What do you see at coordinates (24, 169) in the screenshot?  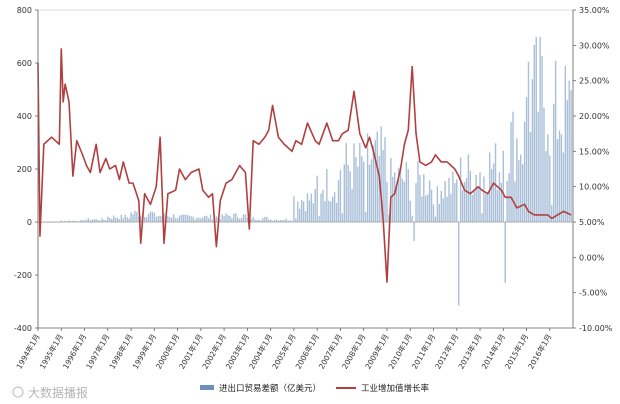 I see `left-tick-label: 200` at bounding box center [24, 169].